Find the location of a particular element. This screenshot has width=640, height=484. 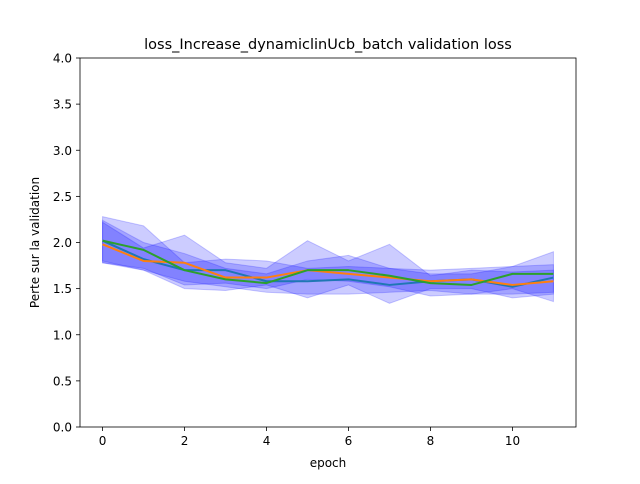

lines-layer is located at coordinates (328, 263).